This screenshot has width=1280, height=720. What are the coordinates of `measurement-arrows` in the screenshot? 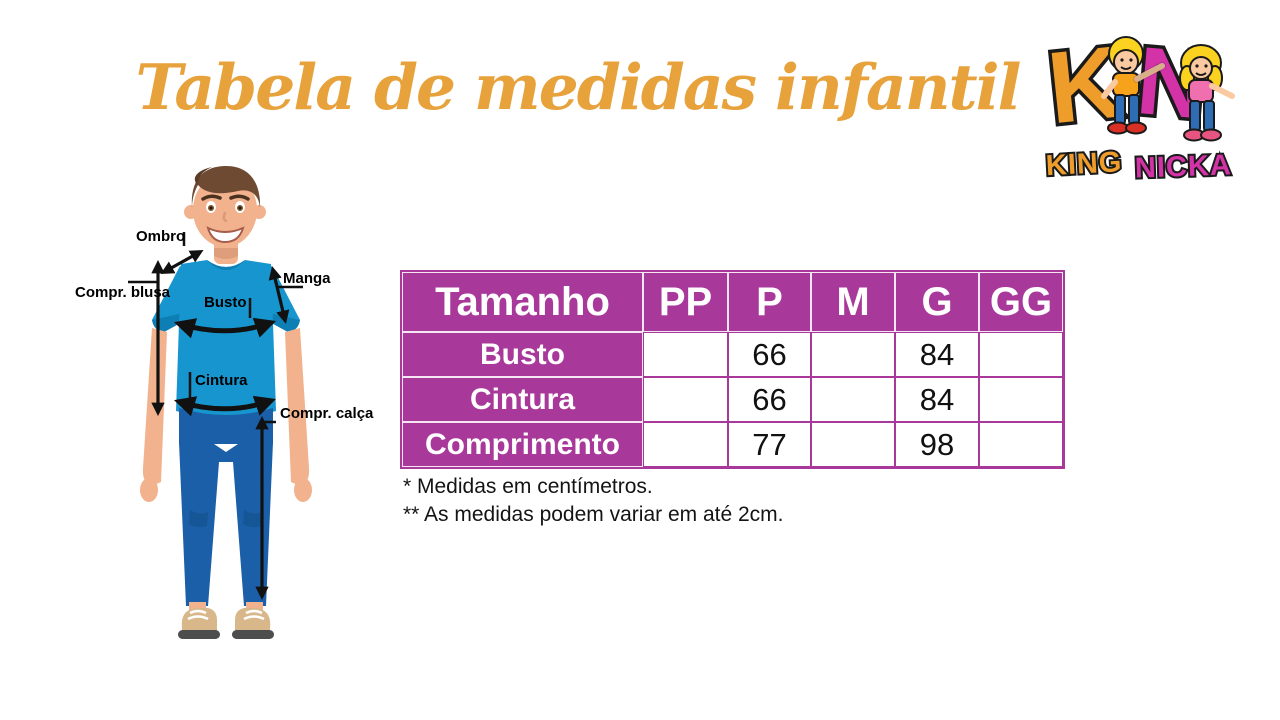 It's located at (215, 416).